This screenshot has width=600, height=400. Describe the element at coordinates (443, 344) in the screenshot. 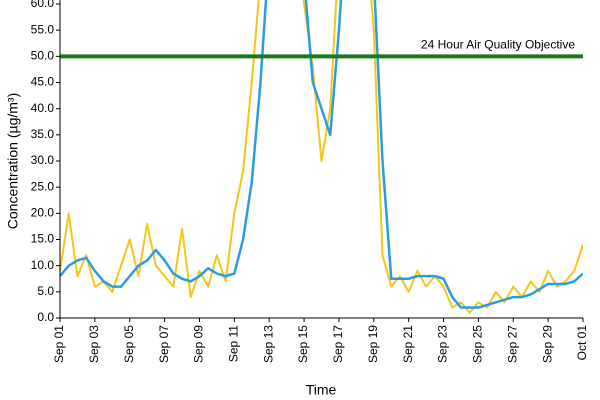

I see `x-tick-label: Sep 23` at that location.